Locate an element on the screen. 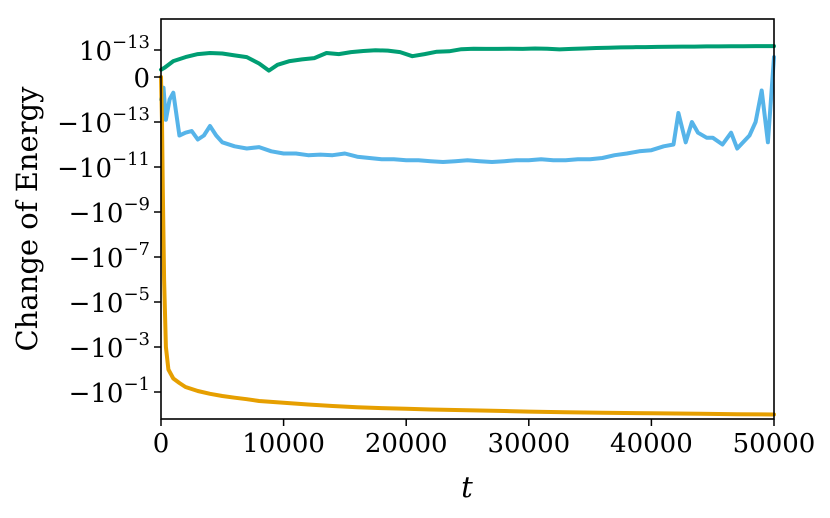 This screenshot has width=830, height=518. y-tick-label: −10−11 is located at coordinates (103, 166).